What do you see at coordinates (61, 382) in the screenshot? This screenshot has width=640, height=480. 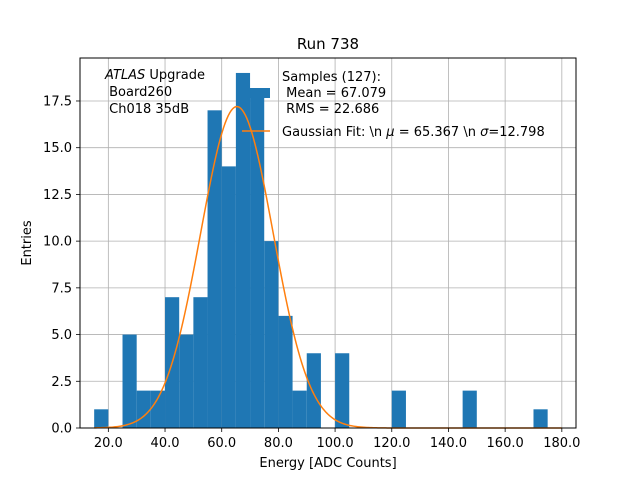 I see `y-tick-label: 2.5` at bounding box center [61, 382].